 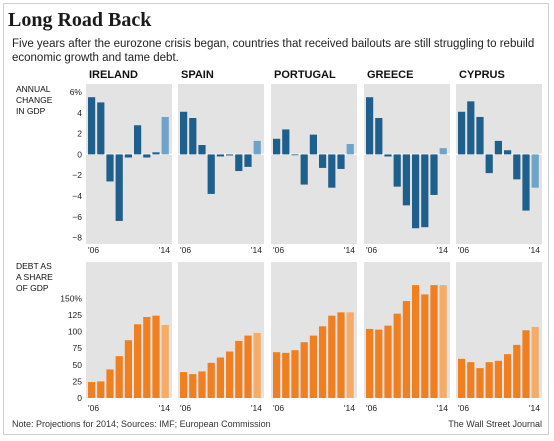 I want to click on gdp-bar-portugal-2008, so click(x=295, y=155).